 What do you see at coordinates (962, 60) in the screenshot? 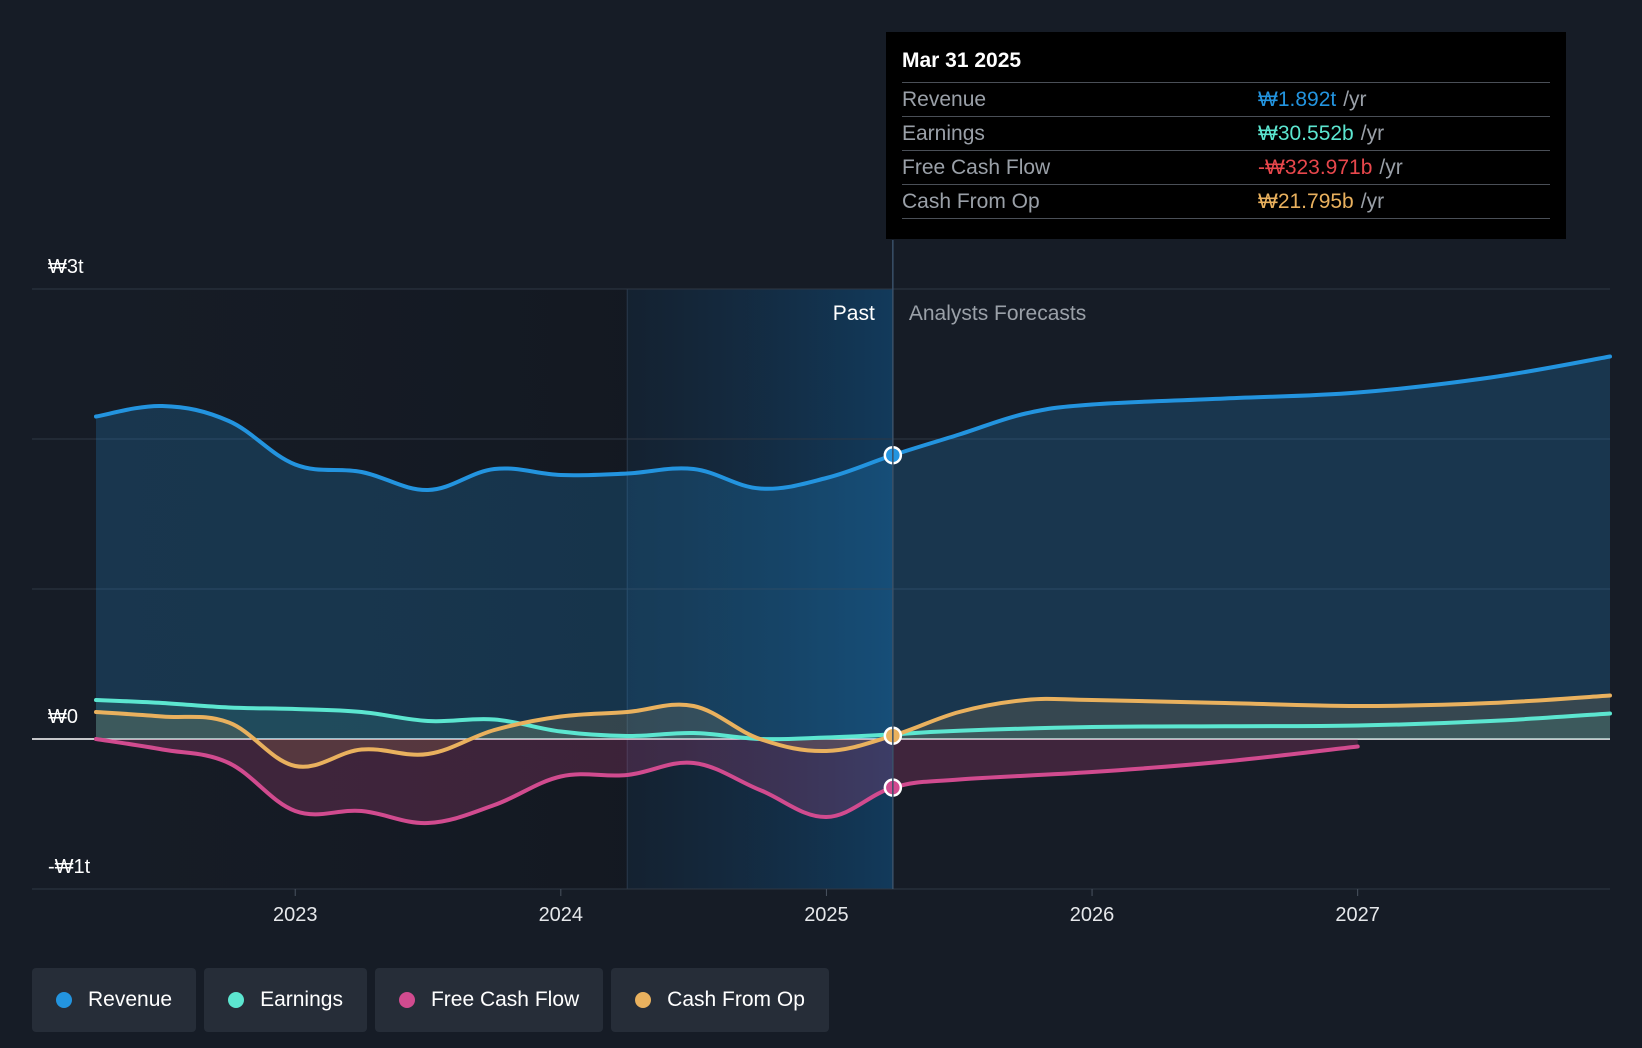
I see `tooltip-date: Mar 31 2025` at bounding box center [962, 60].